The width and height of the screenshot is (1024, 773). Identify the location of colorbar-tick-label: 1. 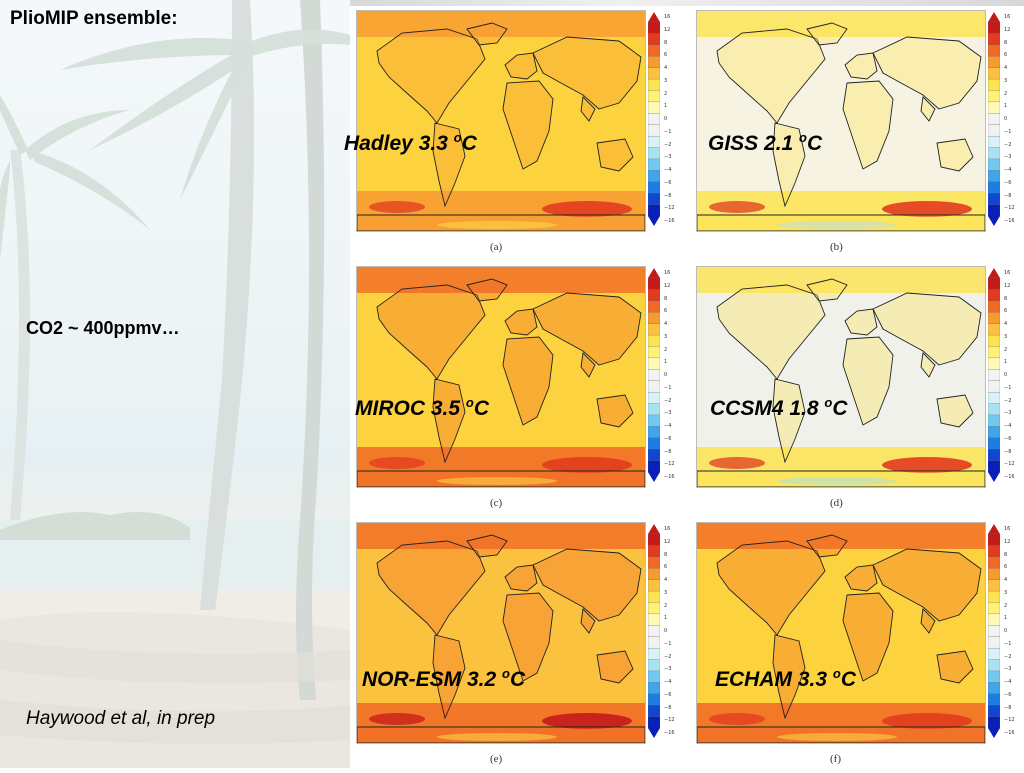
(1006, 618).